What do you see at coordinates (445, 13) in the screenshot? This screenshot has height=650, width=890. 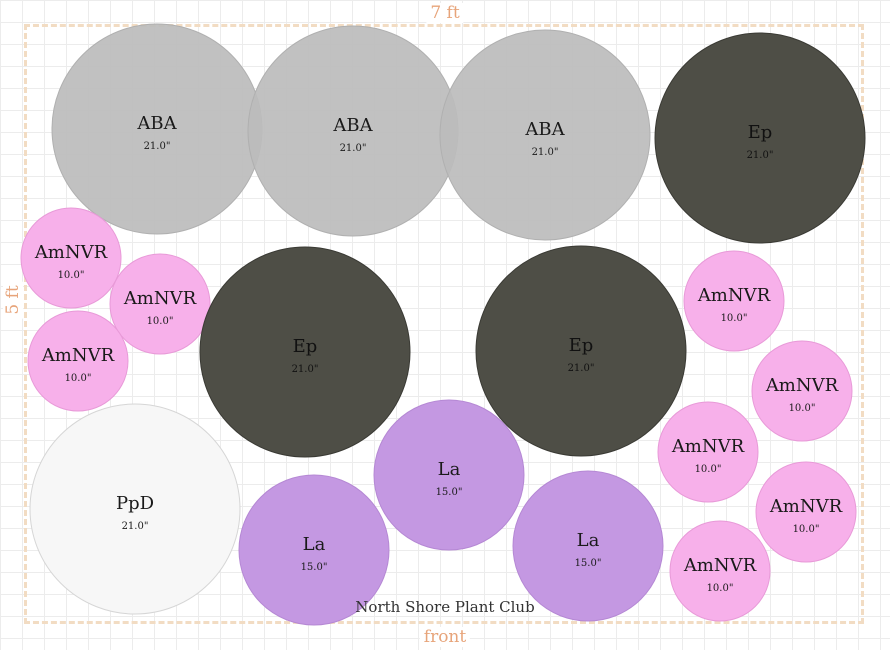 I see `bed-width-label: 7 ft` at bounding box center [445, 13].